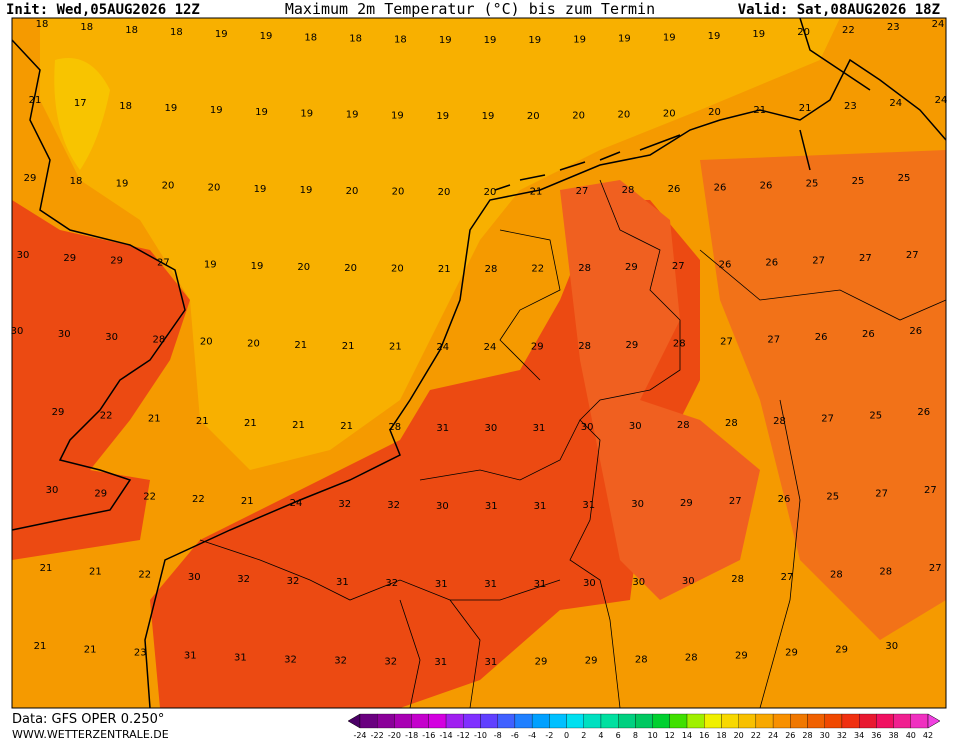 The image size is (959, 741). Describe the element at coordinates (566, 735) in the screenshot. I see `colorbar-tick-label: 0` at that location.